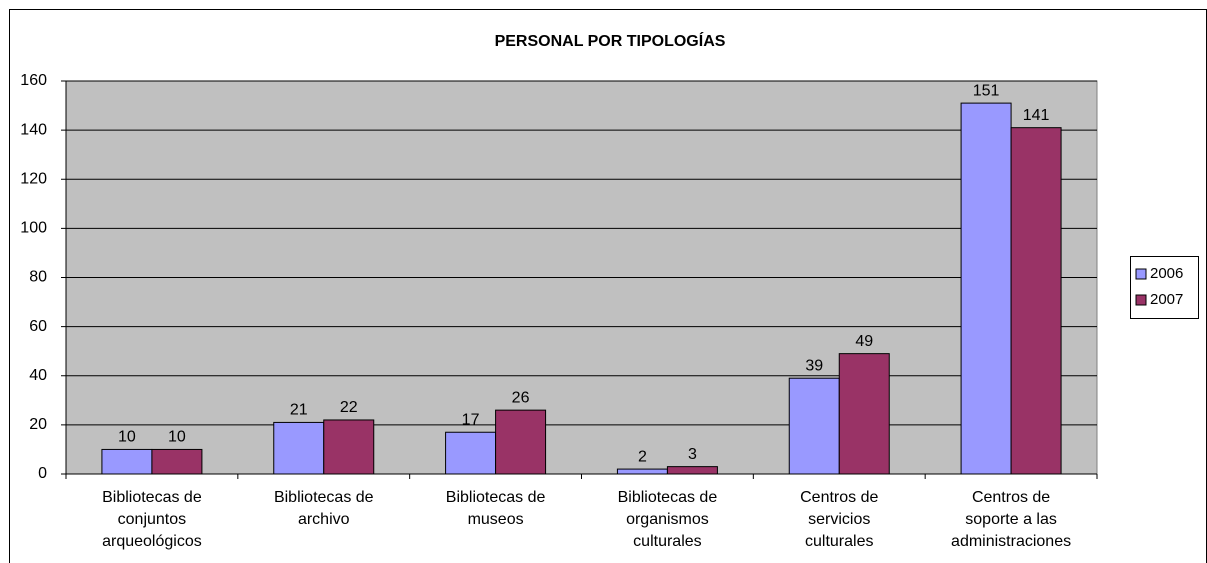  I want to click on x-tick-label: museos, so click(496, 519).